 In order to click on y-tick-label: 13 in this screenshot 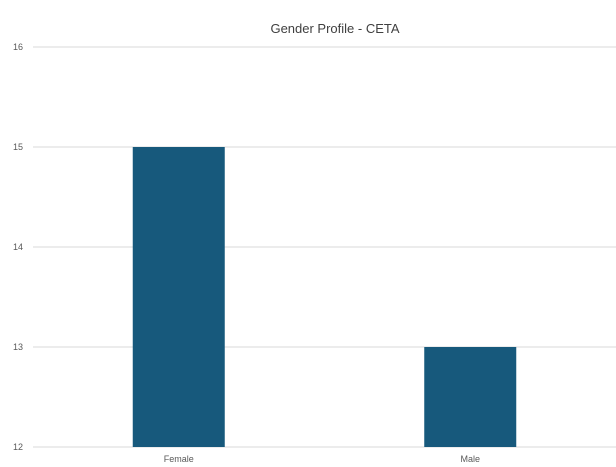, I will do `click(18, 347)`.